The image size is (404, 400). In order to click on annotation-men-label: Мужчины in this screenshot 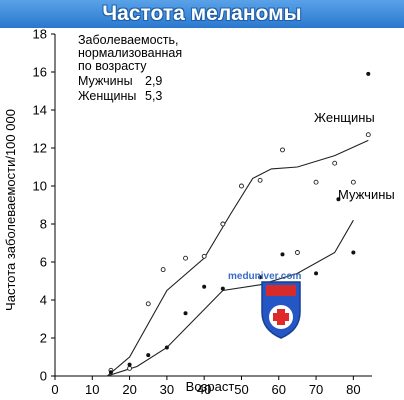, I will do `click(105, 81)`.